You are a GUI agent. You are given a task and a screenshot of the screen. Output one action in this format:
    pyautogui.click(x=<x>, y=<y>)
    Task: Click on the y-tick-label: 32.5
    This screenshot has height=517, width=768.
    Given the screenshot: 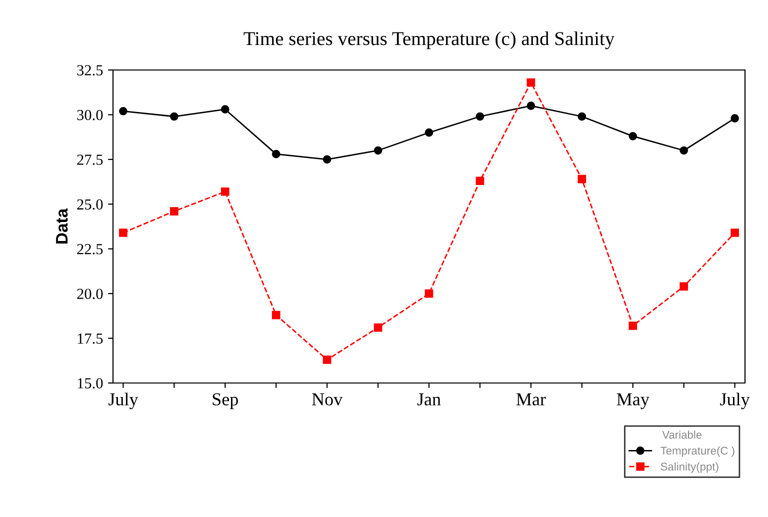 What is the action you would take?
    pyautogui.click(x=90, y=70)
    